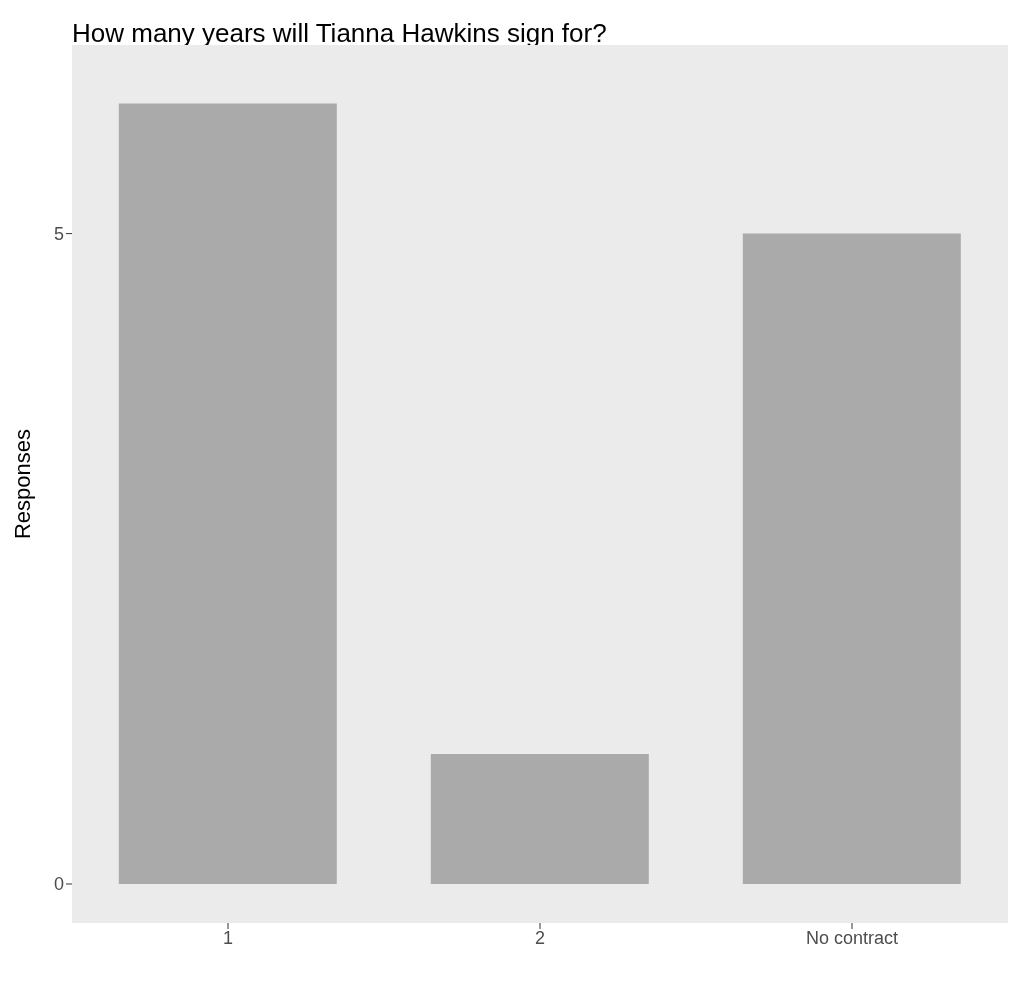 The image size is (1024, 991). Describe the element at coordinates (58, 234) in the screenshot. I see `y-tick-label: 5` at that location.